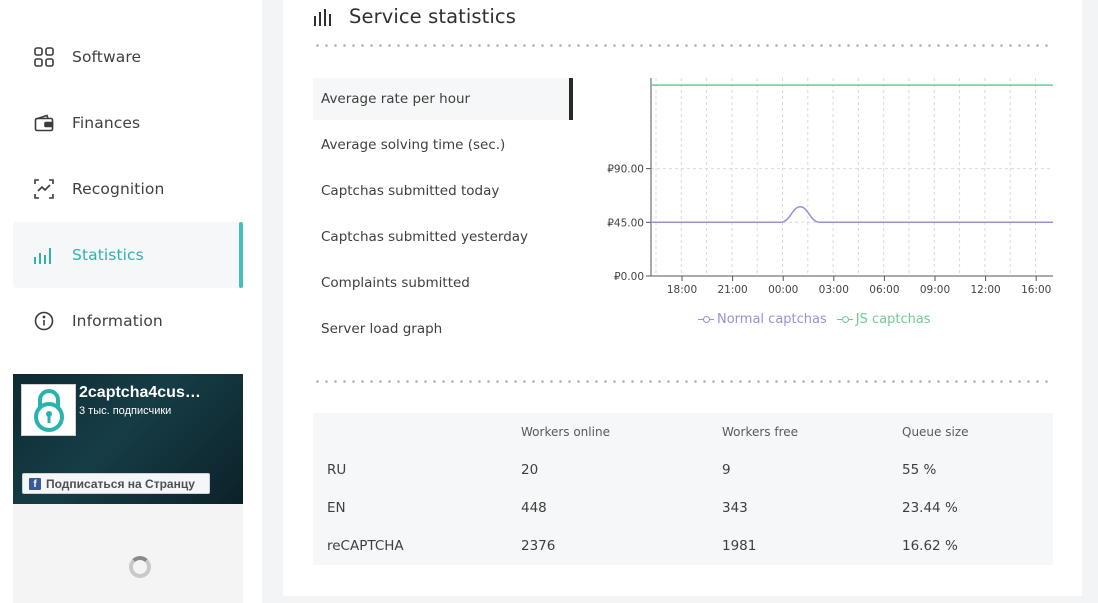 The height and width of the screenshot is (603, 1098). I want to click on sidebar-item-recognition: Recognition, so click(128, 189).